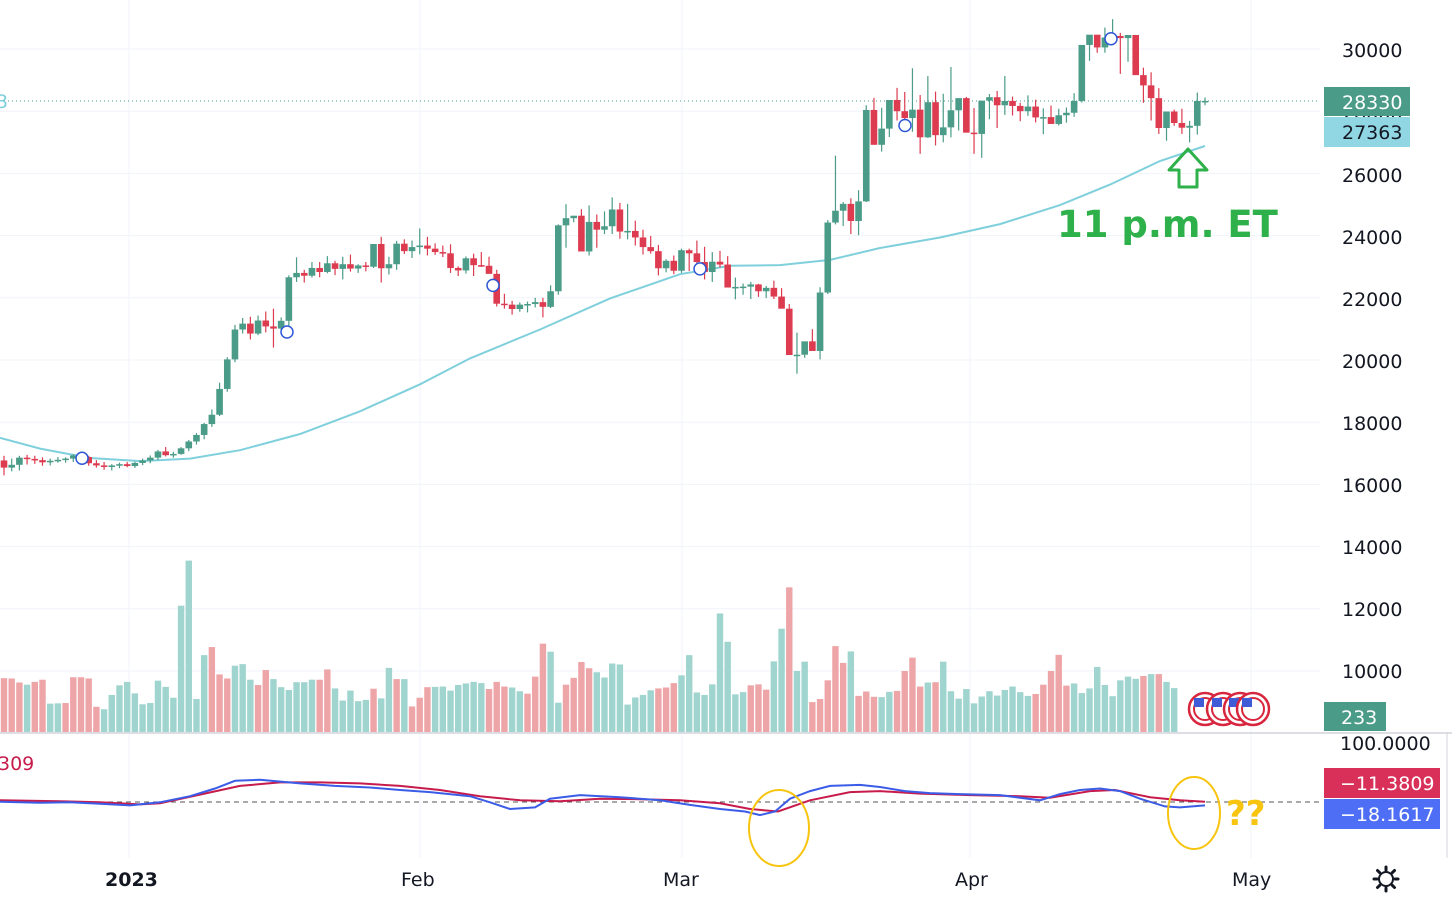 The height and width of the screenshot is (897, 1452). Describe the element at coordinates (1355, 716) in the screenshot. I see `volume-badge` at that location.